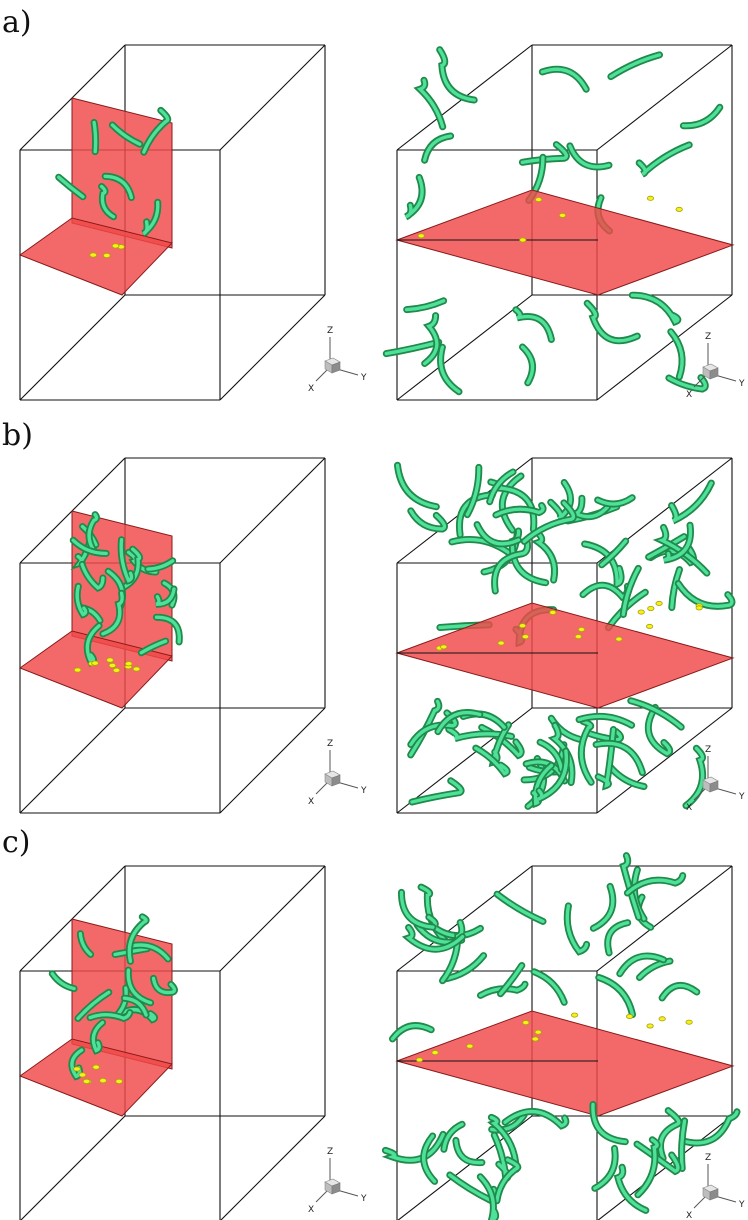 The width and height of the screenshot is (748, 1220). I want to click on right-domain-c, so click(561, 1036).